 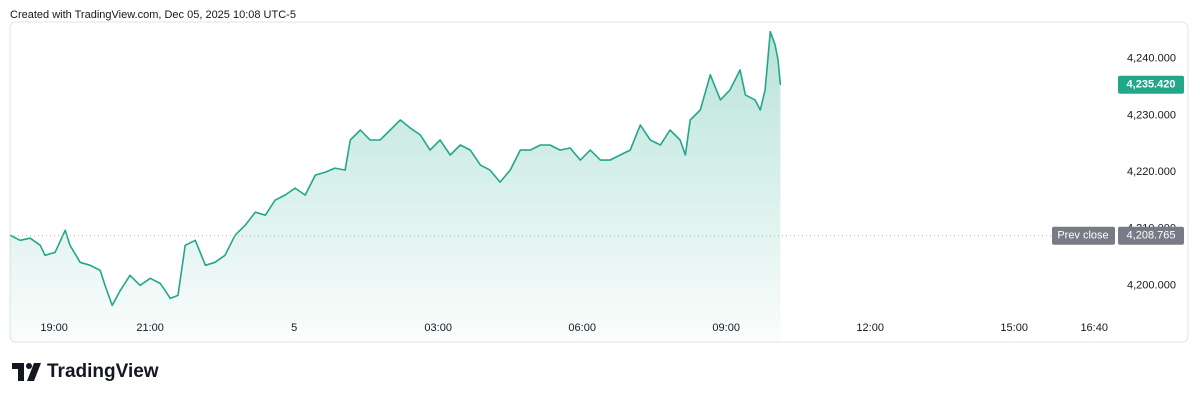 What do you see at coordinates (1151, 59) in the screenshot?
I see `y-tick-label: 4,240.000` at bounding box center [1151, 59].